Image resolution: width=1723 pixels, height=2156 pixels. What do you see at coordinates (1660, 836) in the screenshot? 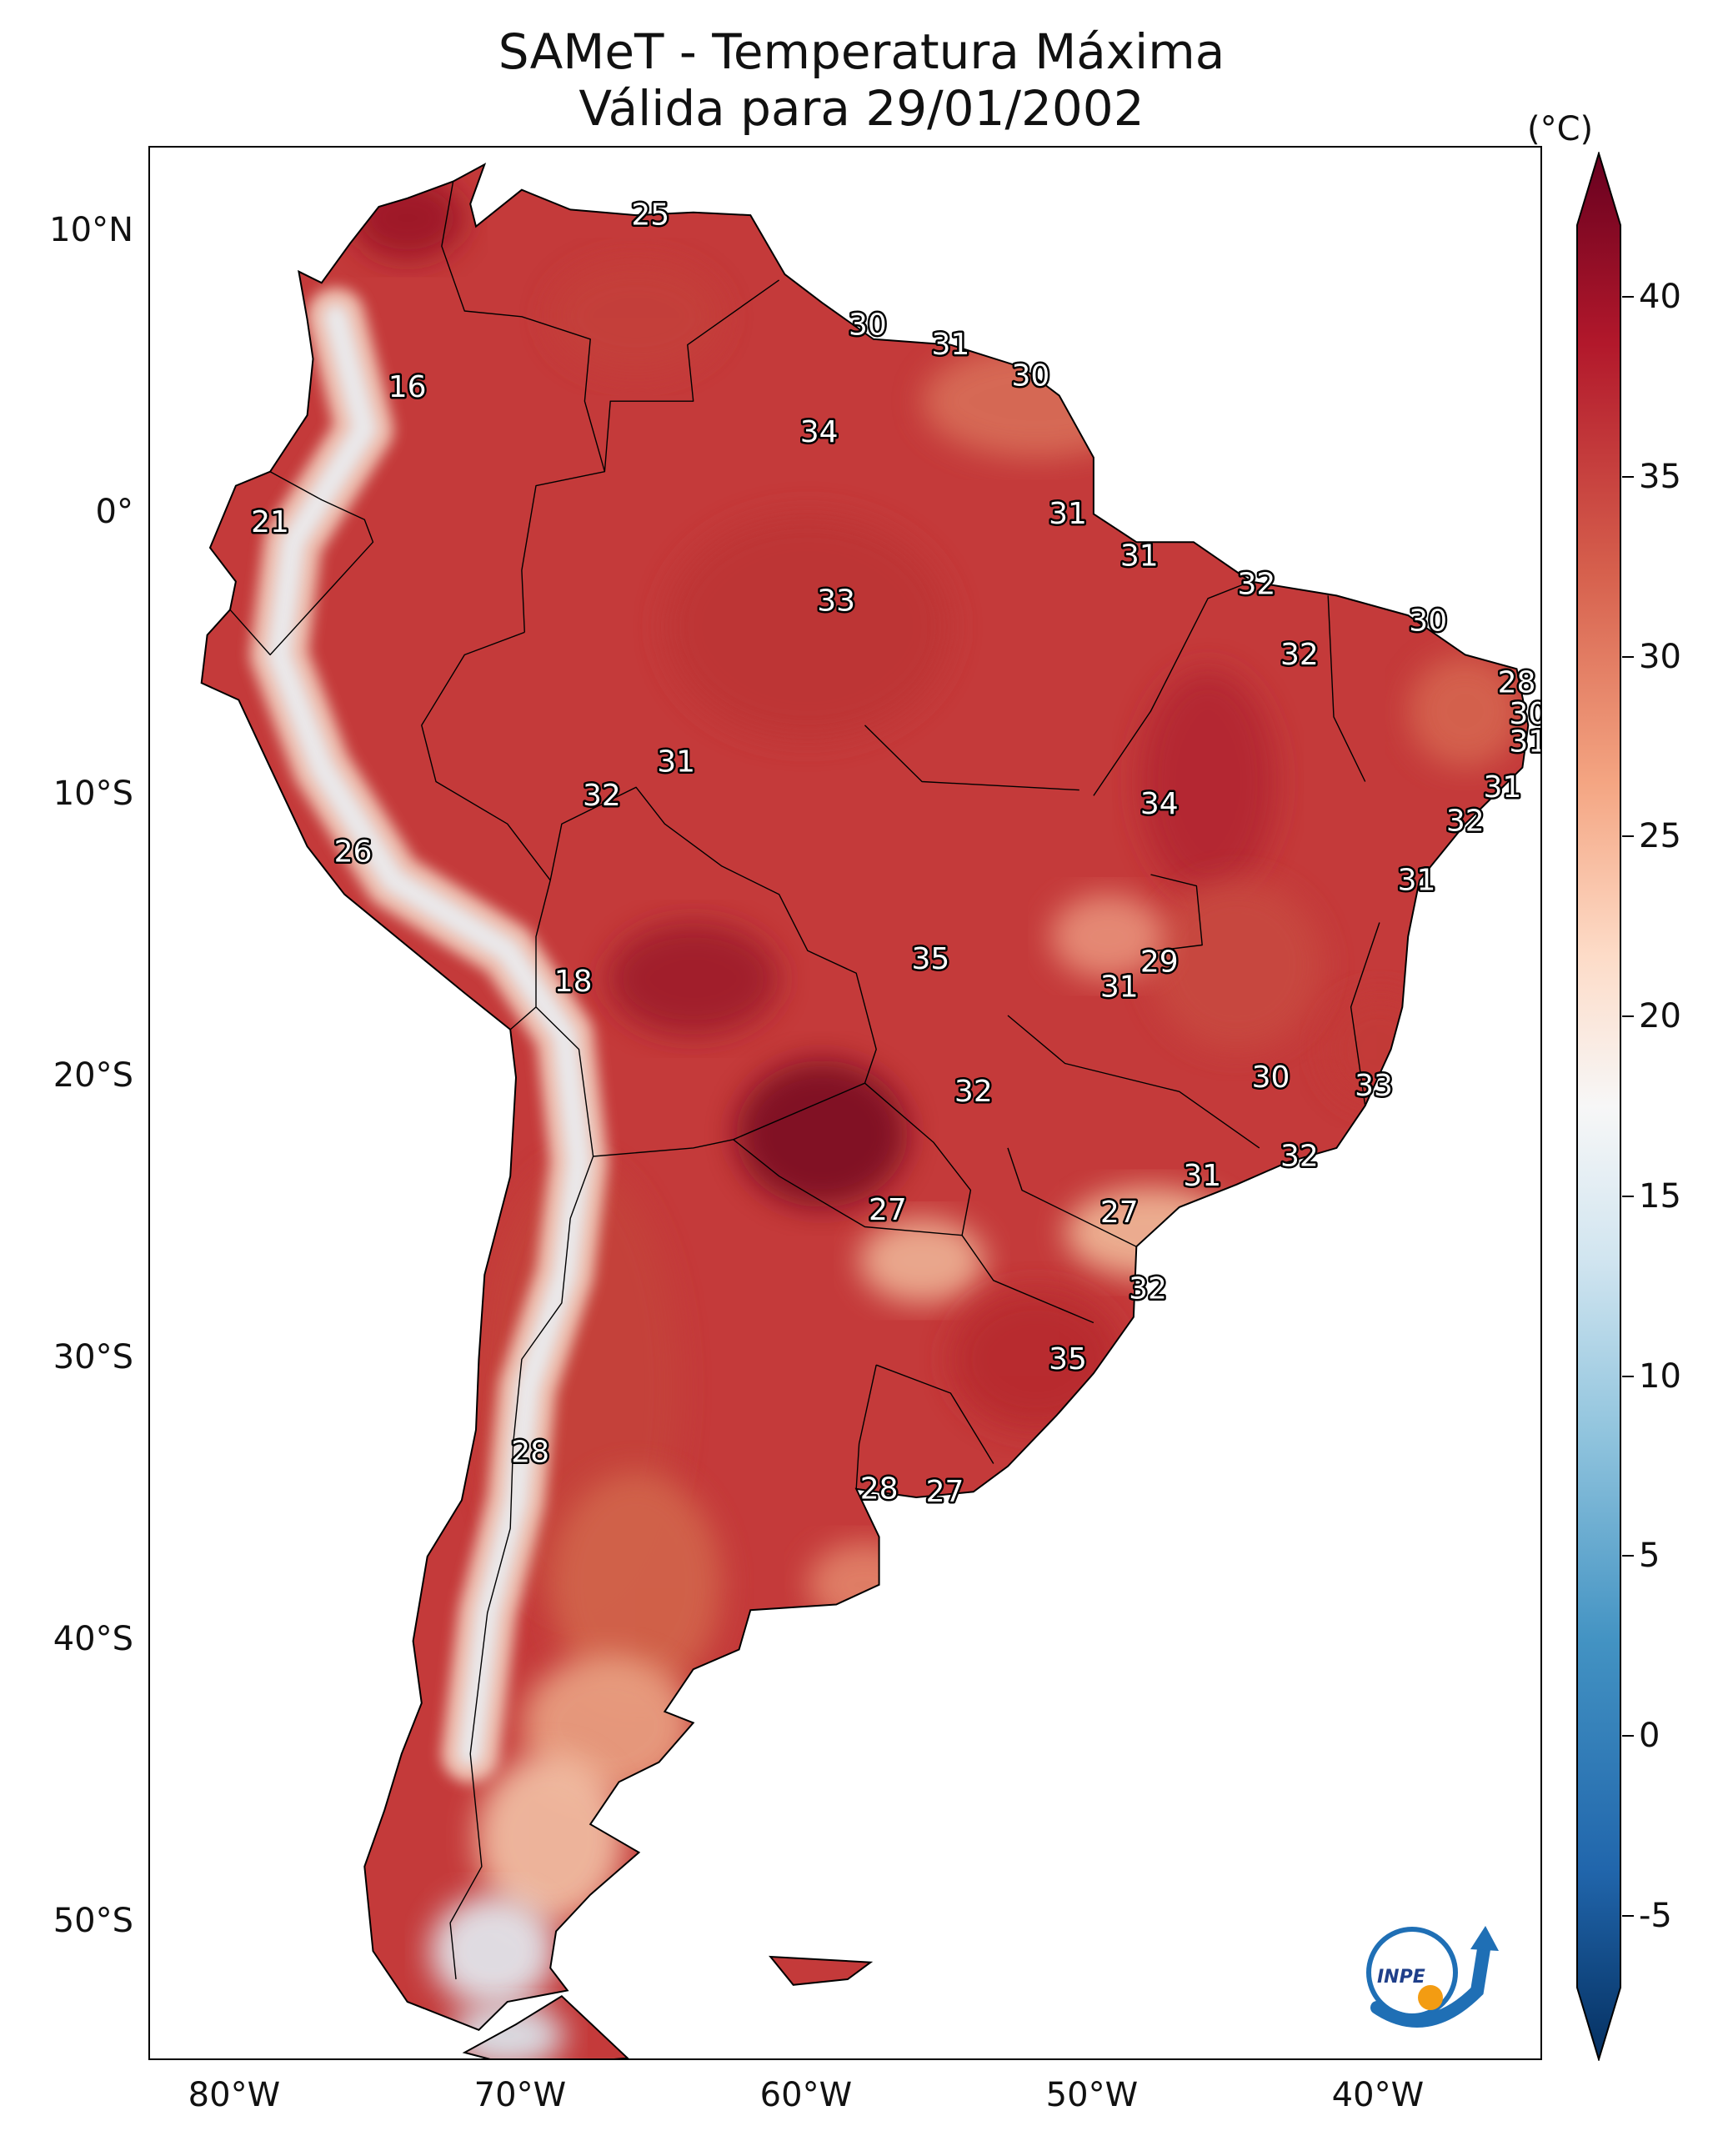
I see `colorbar-tick: 25` at bounding box center [1660, 836].